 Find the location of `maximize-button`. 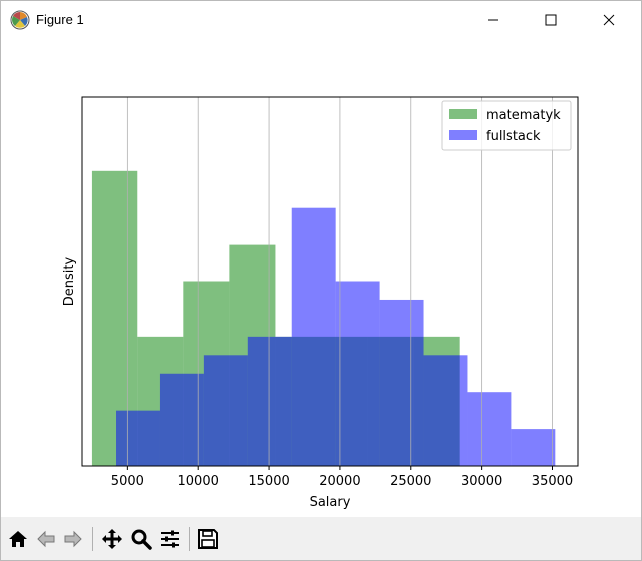

maximize-button is located at coordinates (551, 20).